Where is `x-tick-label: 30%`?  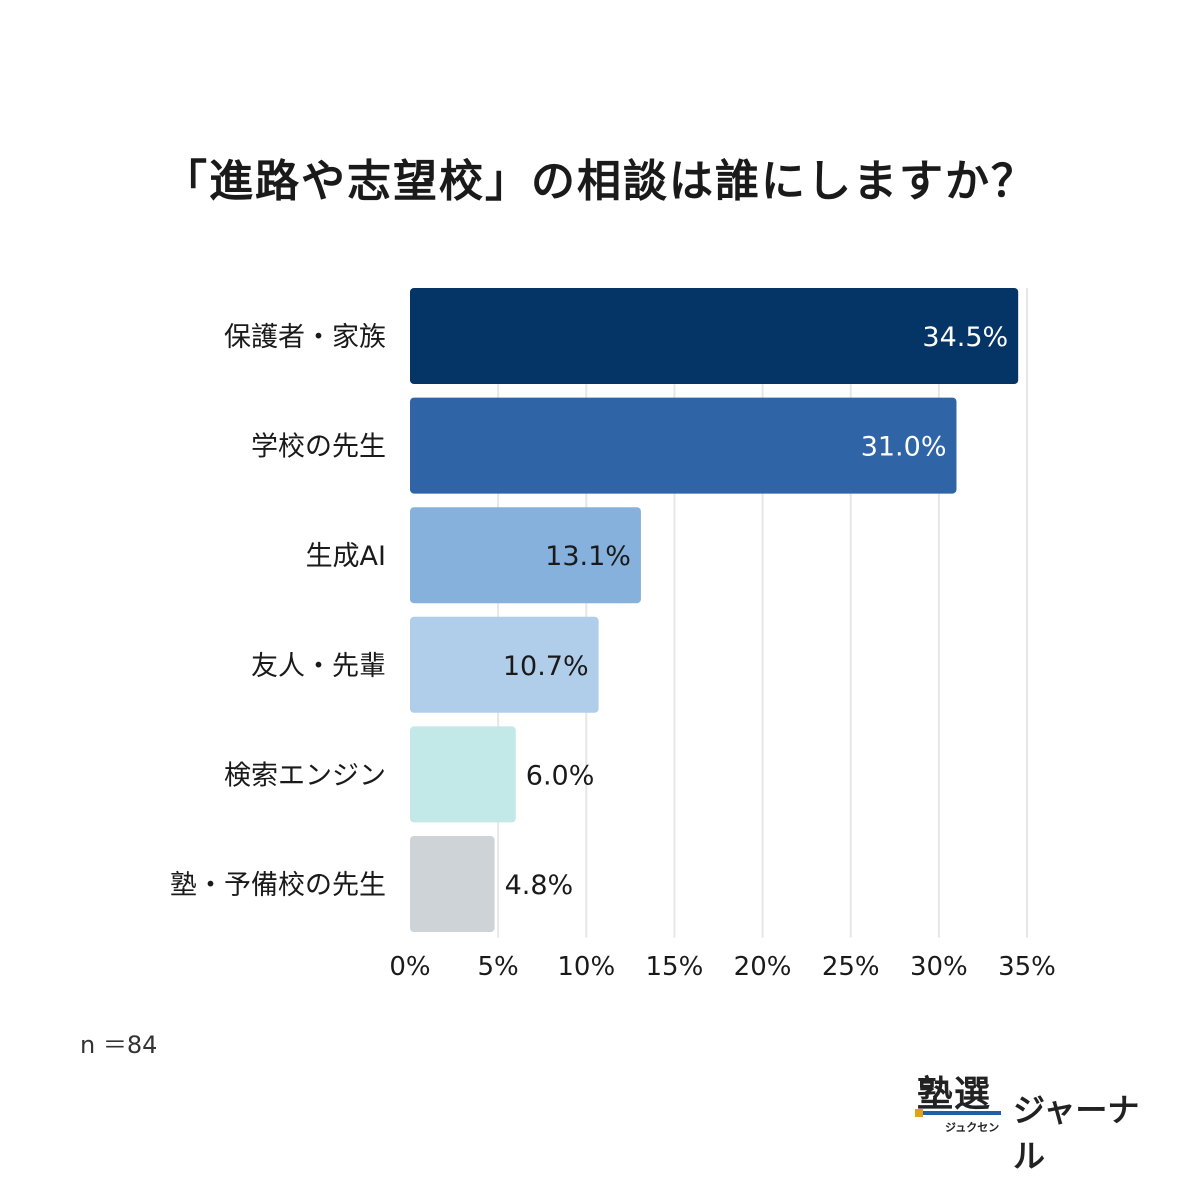
x-tick-label: 30% is located at coordinates (939, 967).